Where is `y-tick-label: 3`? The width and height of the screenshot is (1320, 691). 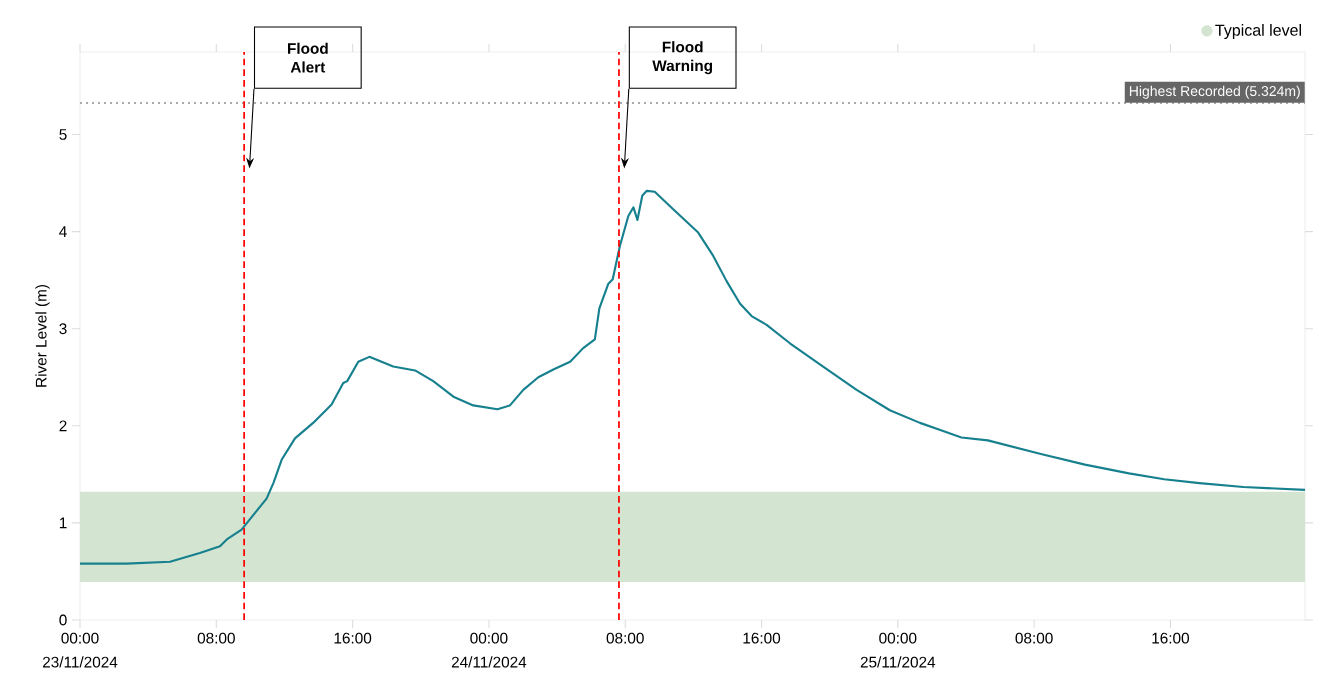 y-tick-label: 3 is located at coordinates (63, 329).